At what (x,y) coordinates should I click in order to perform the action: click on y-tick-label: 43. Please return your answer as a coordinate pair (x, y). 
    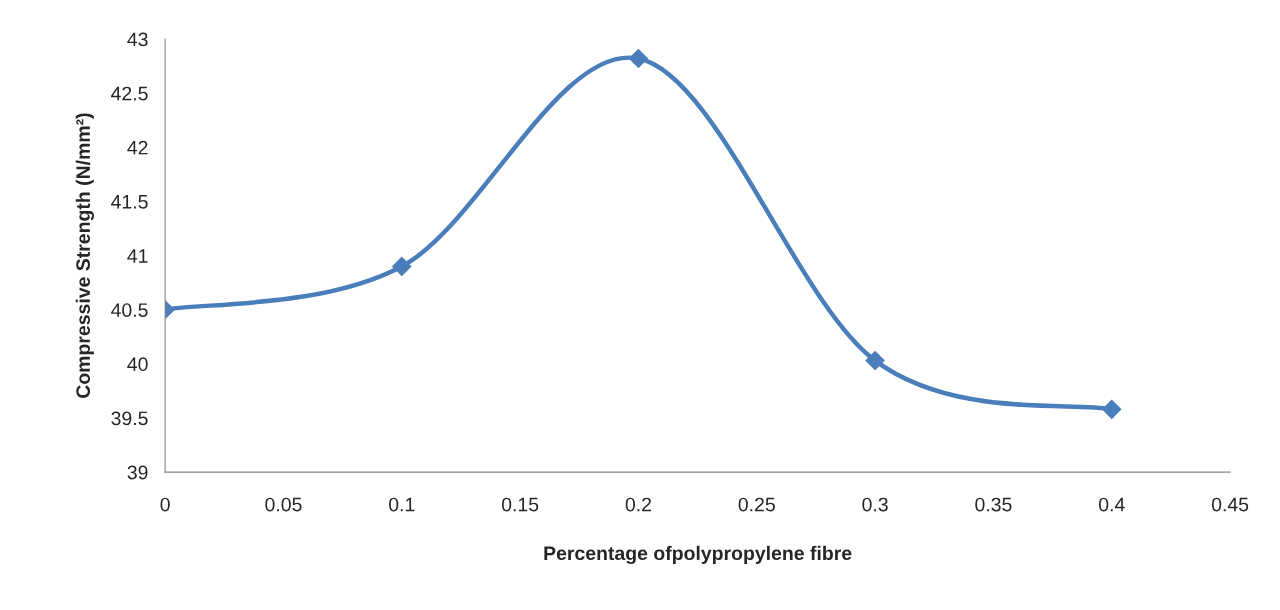
    Looking at the image, I should click on (137, 39).